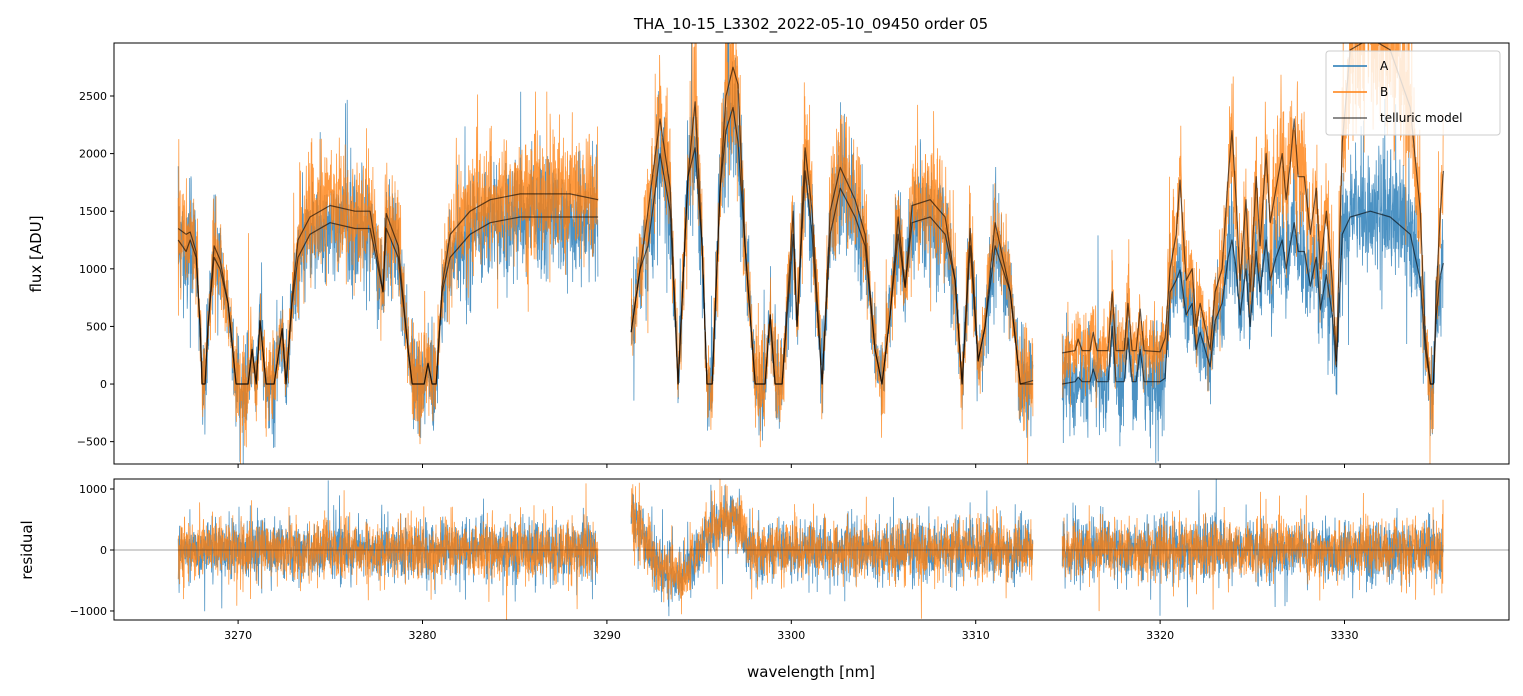  I want to click on series-a-spectrum, so click(1252, 281).